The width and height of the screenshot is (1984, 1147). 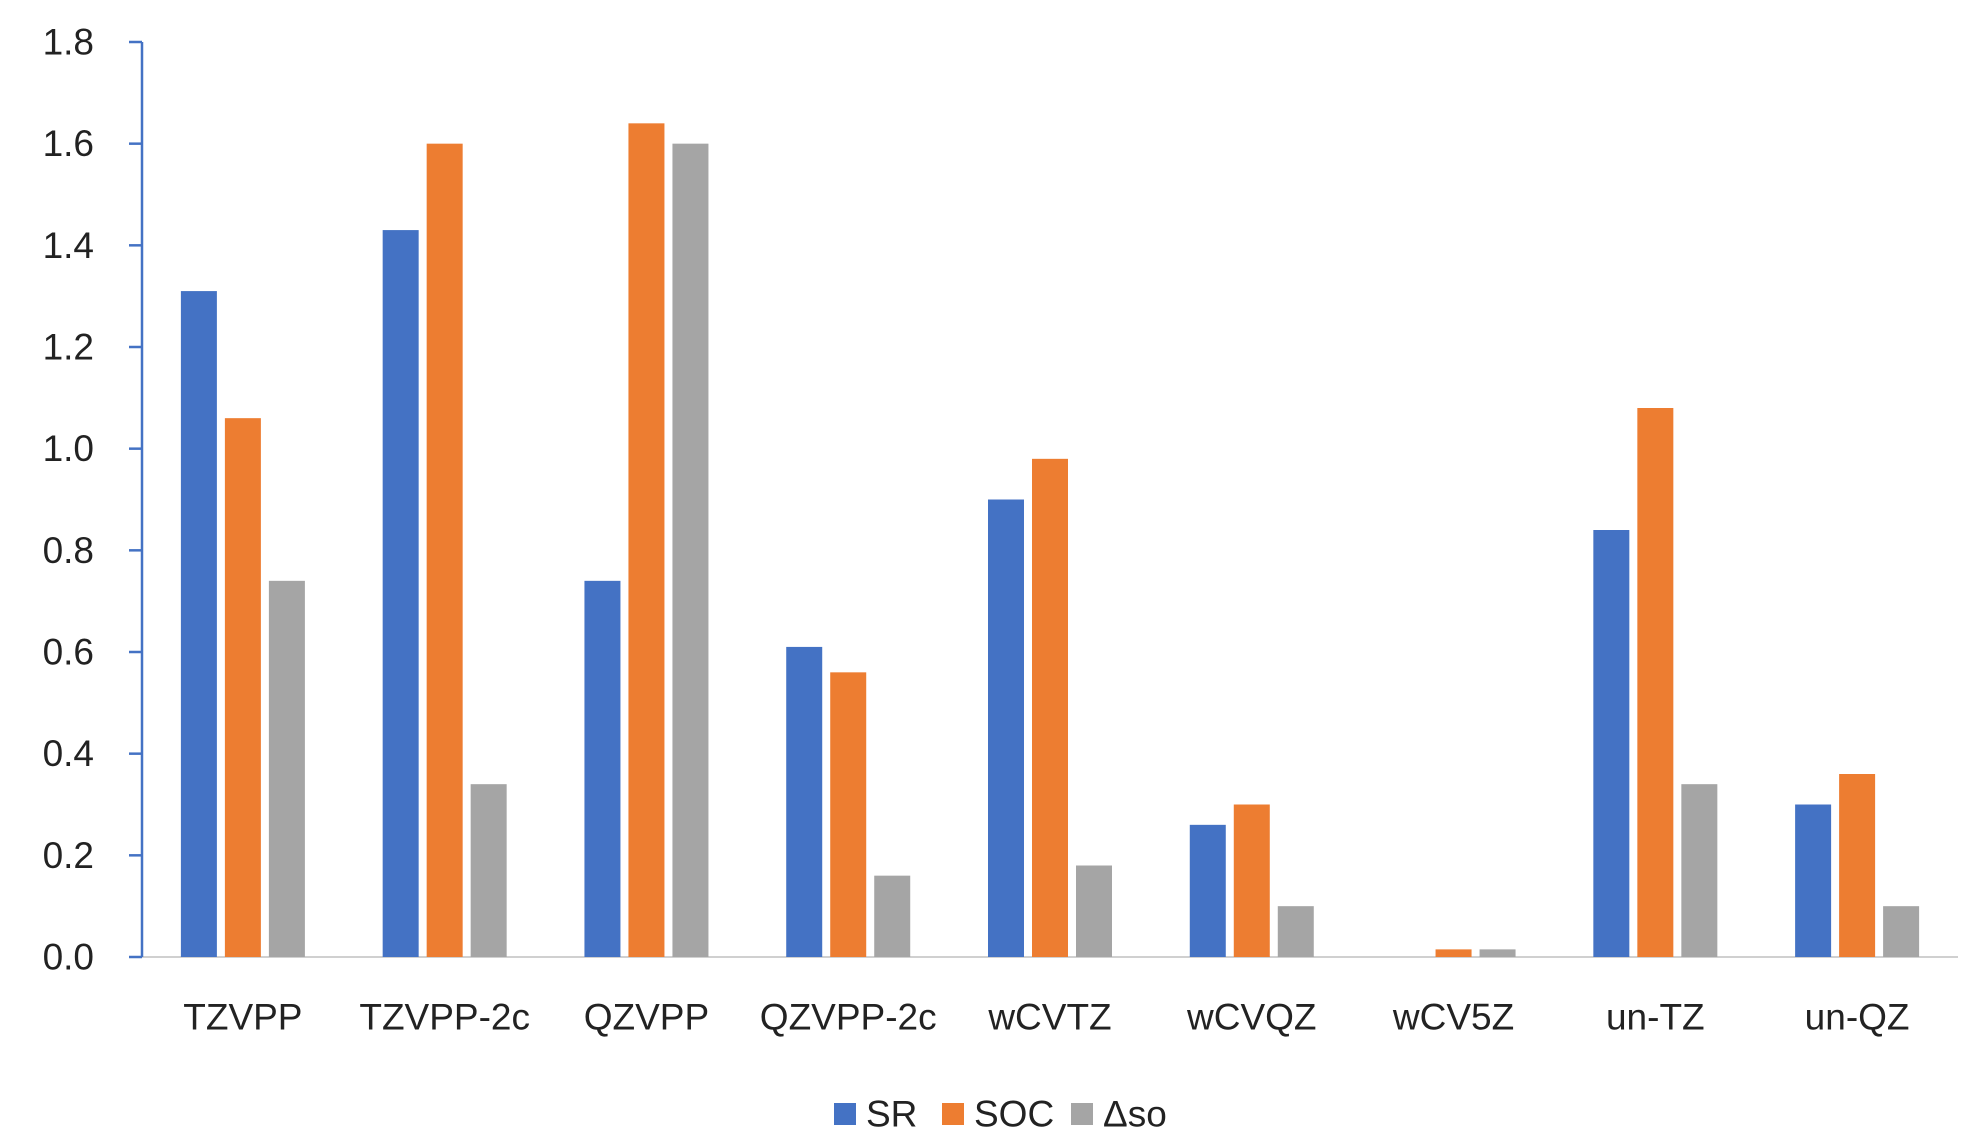 What do you see at coordinates (1082, 1114) in the screenshot?
I see `legend-swatch-dso` at bounding box center [1082, 1114].